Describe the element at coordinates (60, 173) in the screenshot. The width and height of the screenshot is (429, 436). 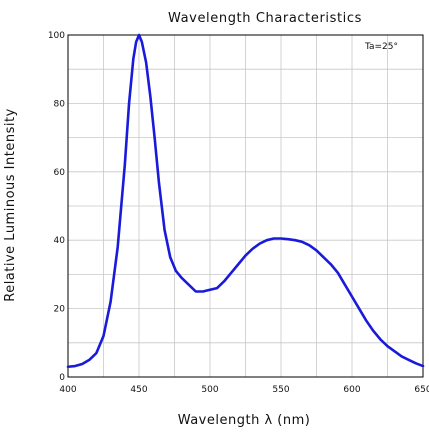
I see `y-tick-label: 60` at that location.